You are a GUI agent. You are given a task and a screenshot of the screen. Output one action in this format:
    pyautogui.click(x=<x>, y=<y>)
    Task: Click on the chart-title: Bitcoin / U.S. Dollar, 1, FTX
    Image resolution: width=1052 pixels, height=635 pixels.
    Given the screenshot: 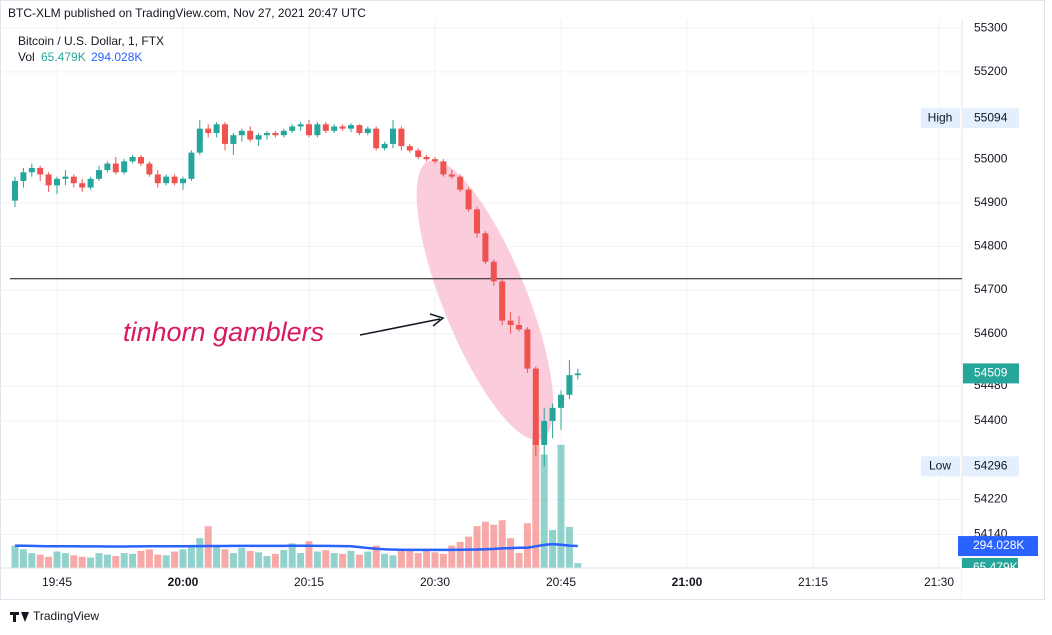 What is the action you would take?
    pyautogui.click(x=91, y=41)
    